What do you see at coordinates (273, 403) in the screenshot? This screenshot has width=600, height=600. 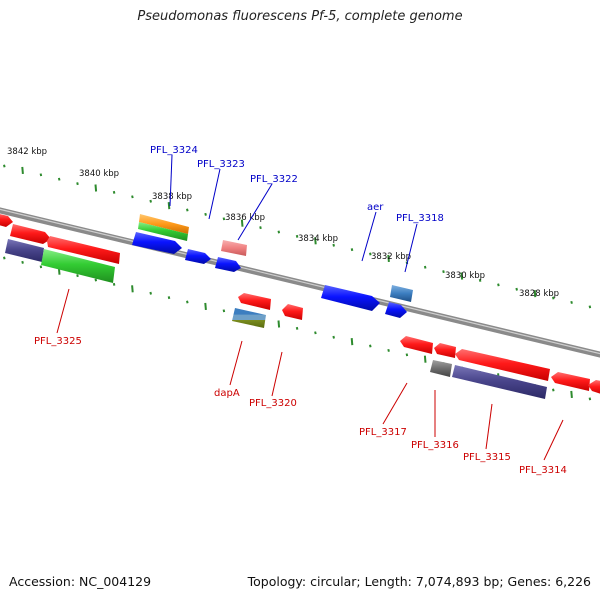 I see `gene-label: PFL_3320` at bounding box center [273, 403].